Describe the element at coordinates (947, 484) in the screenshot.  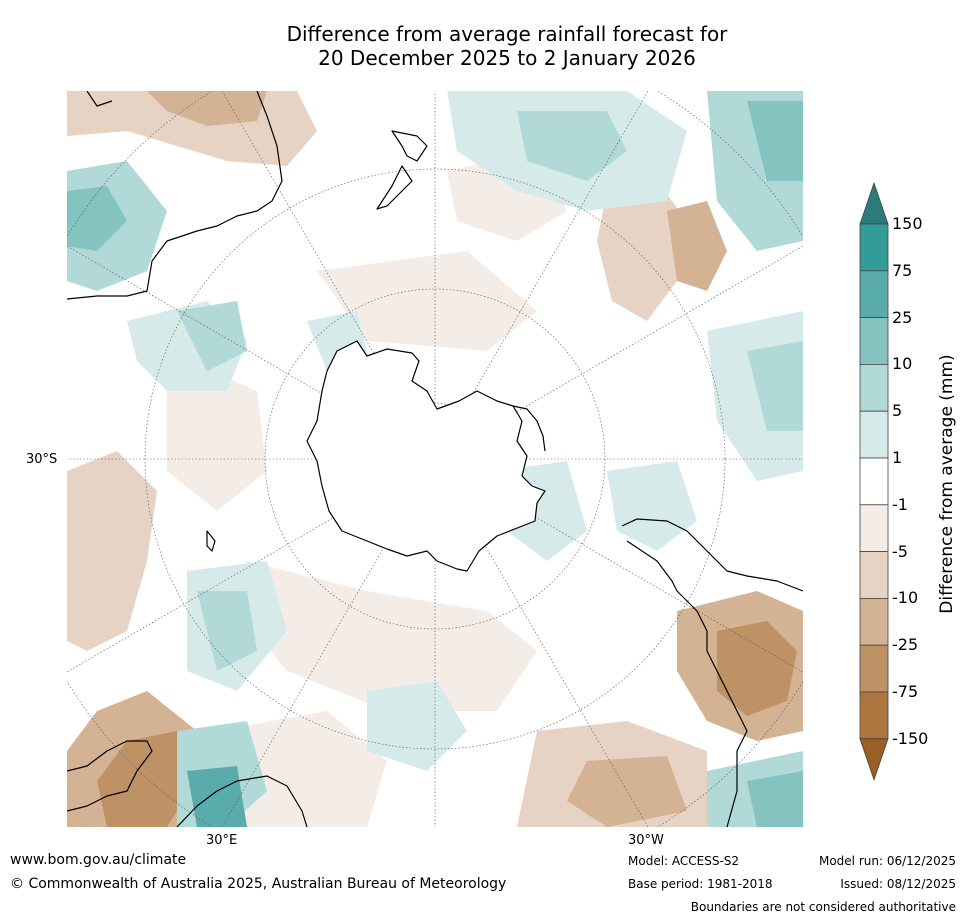
I see `colorbar-title: Difference from average (mm)` at that location.